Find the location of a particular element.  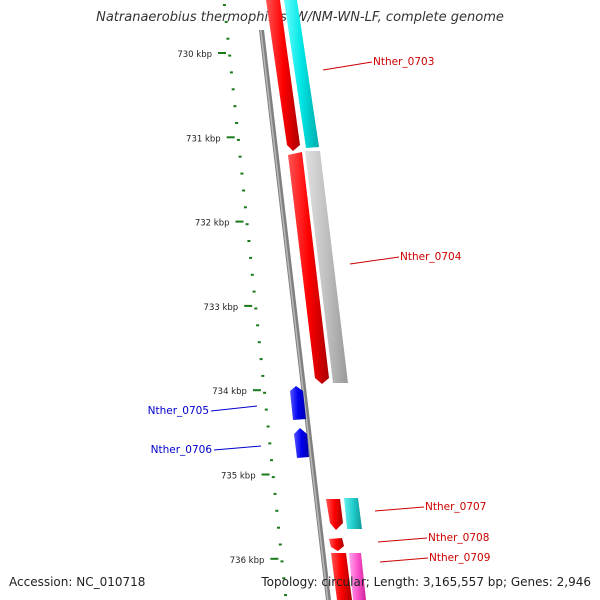

gene-label: Nther_0705 is located at coordinates (178, 411).